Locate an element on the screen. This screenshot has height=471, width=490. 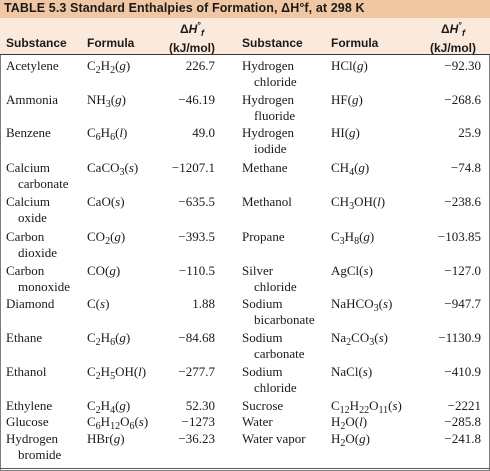
dh-symbol-left: ΔH°f is located at coordinates (192, 29).